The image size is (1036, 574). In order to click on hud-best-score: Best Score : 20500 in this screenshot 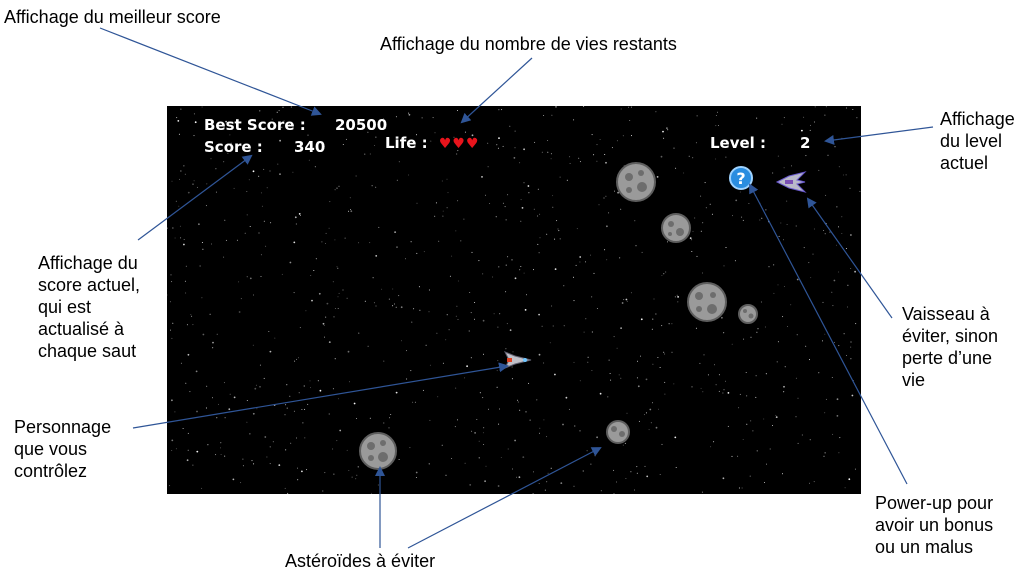, I will do `click(295, 125)`.